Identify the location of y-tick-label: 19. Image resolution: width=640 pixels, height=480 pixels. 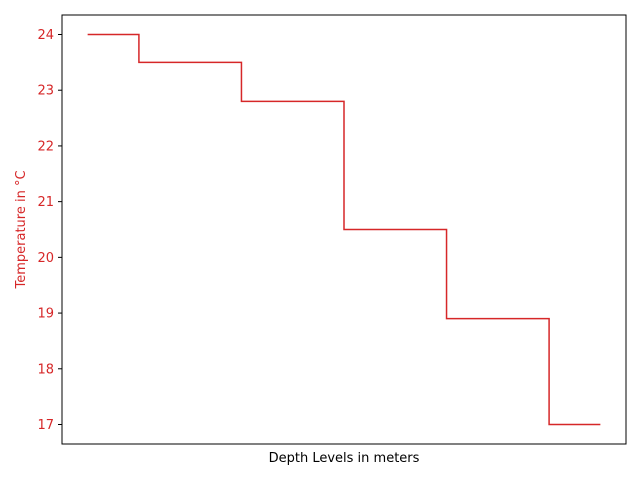
(45, 314).